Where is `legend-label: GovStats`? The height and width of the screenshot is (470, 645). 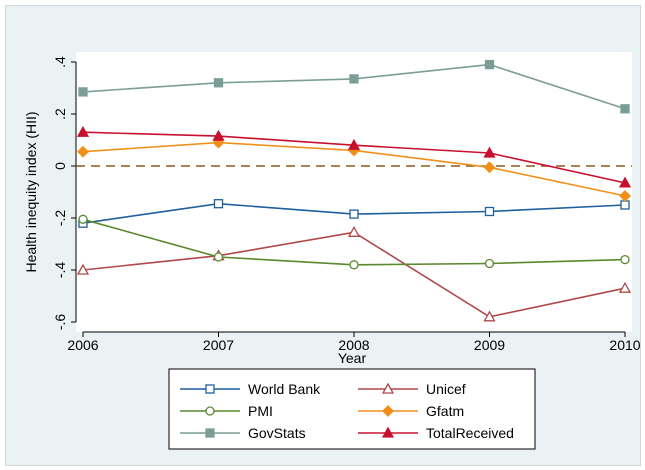 legend-label: GovStats is located at coordinates (277, 433).